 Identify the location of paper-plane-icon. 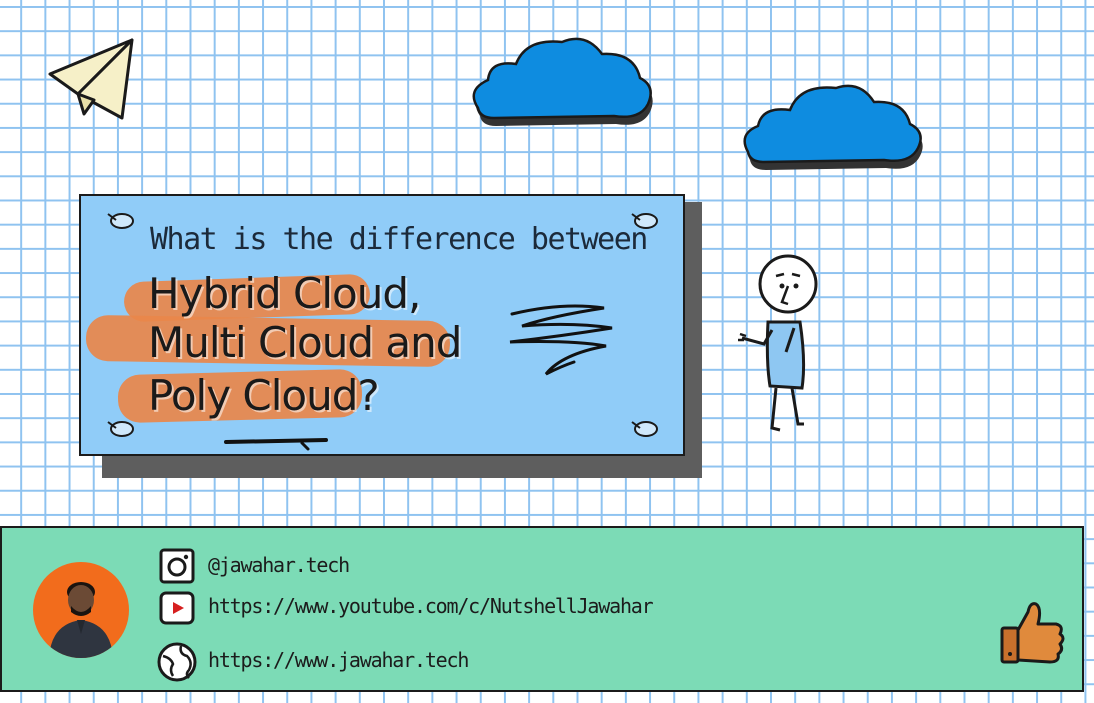
(91, 79).